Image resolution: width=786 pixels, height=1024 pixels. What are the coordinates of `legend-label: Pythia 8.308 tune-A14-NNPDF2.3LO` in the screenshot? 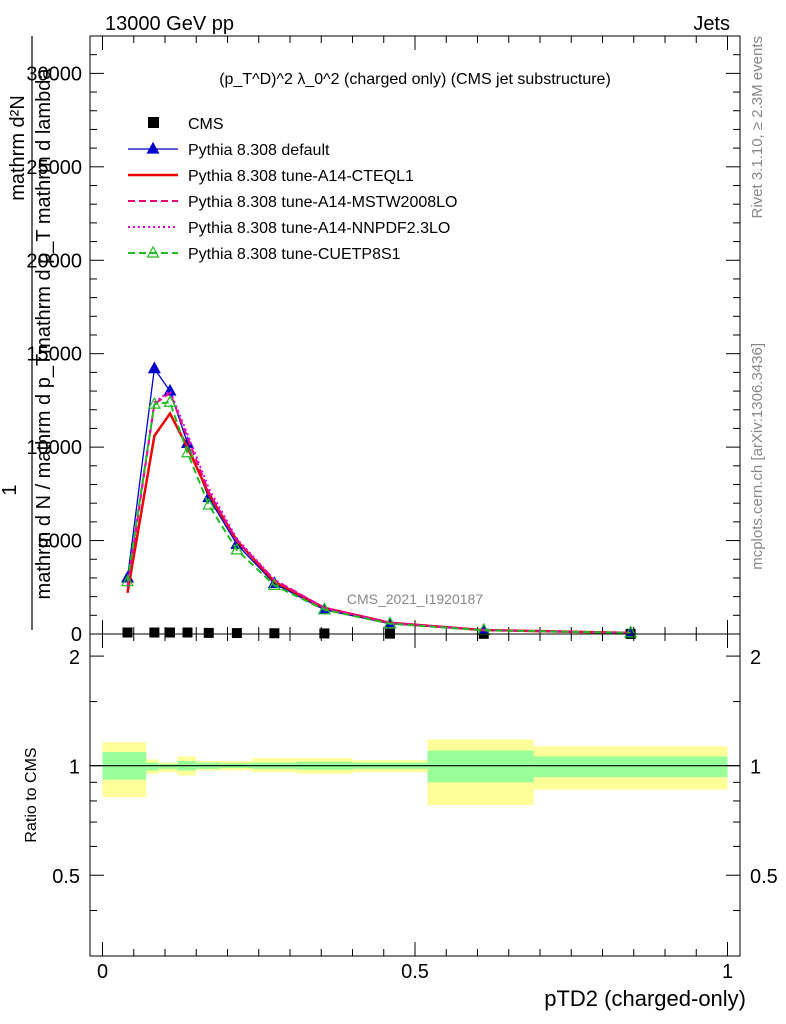 It's located at (319, 228).